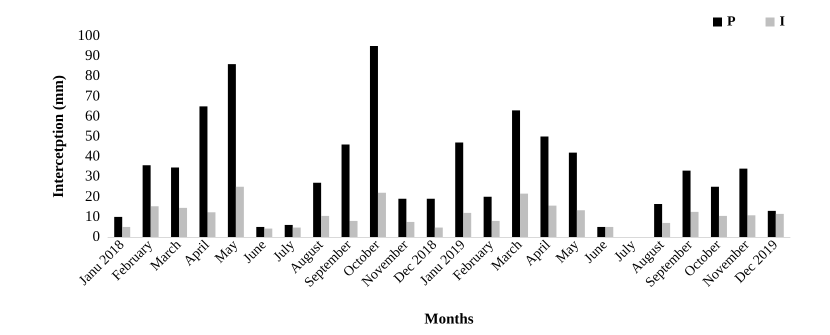 This screenshot has width=830, height=335. Describe the element at coordinates (731, 22) in the screenshot. I see `legend-label: P` at that location.